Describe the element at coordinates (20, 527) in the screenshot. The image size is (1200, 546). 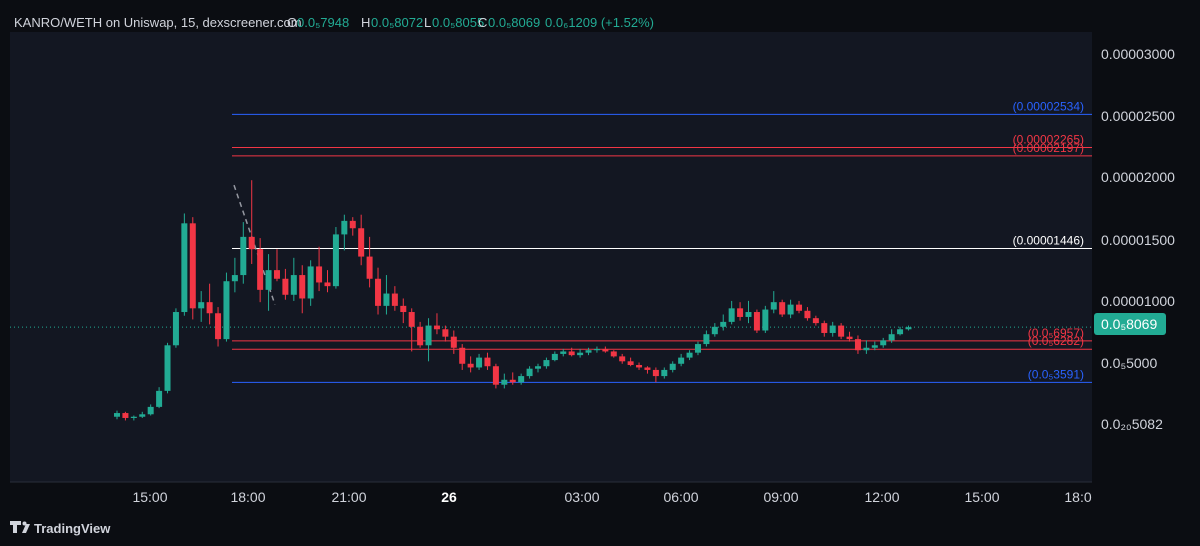
I see `tradingview-icon` at that location.